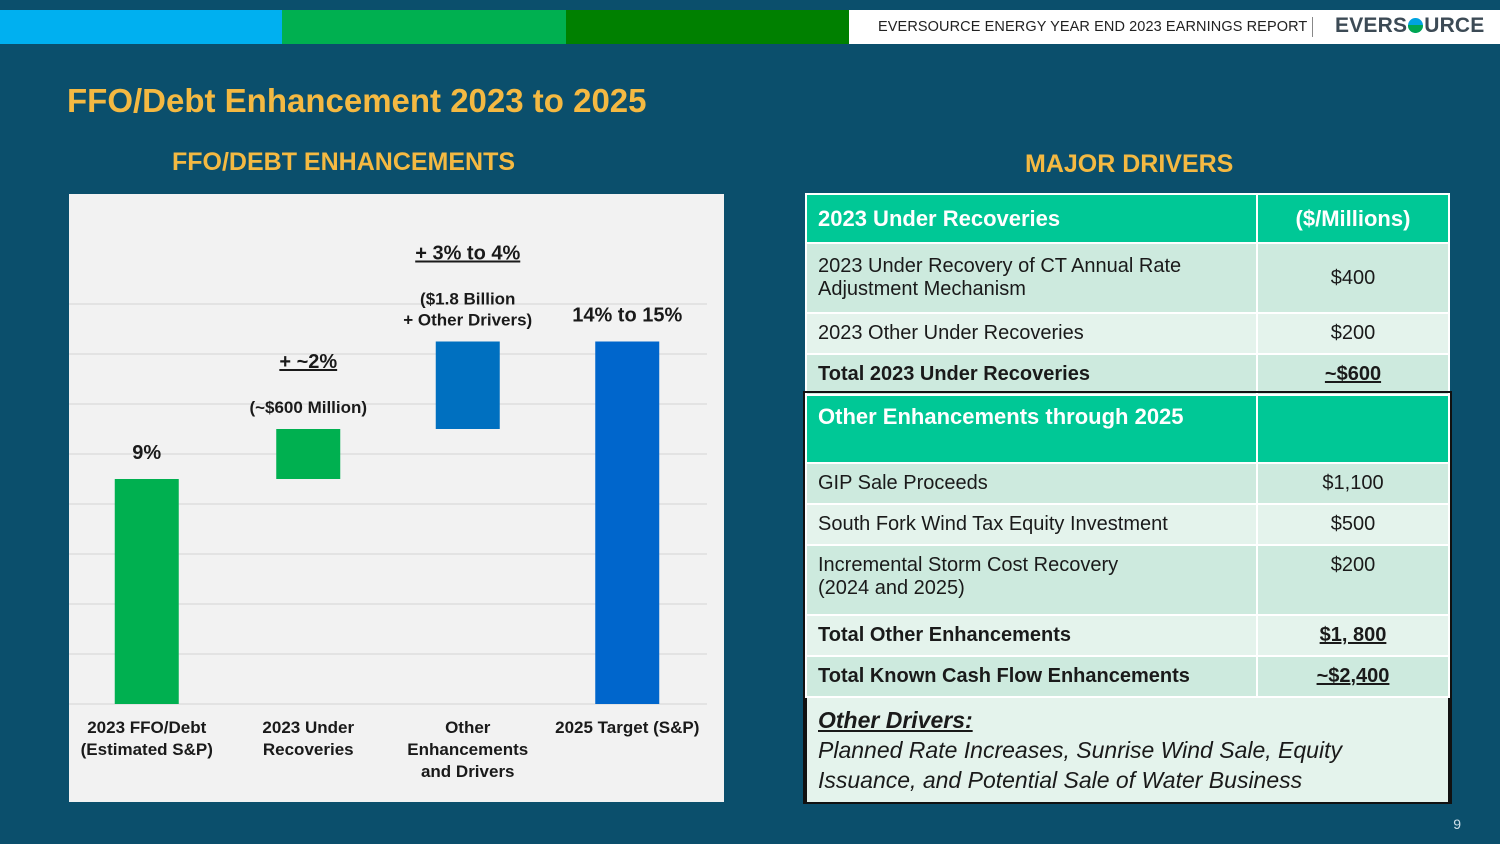 The width and height of the screenshot is (1500, 844). I want to click on data-sub-label: (~$600 Million), so click(308, 407).